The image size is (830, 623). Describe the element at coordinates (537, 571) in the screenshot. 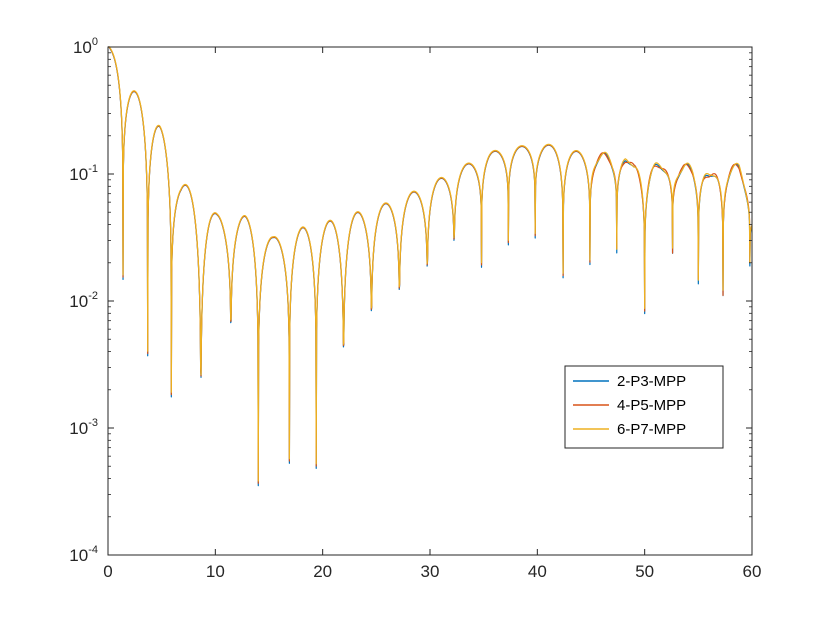

I see `x-tick-label: 40` at that location.